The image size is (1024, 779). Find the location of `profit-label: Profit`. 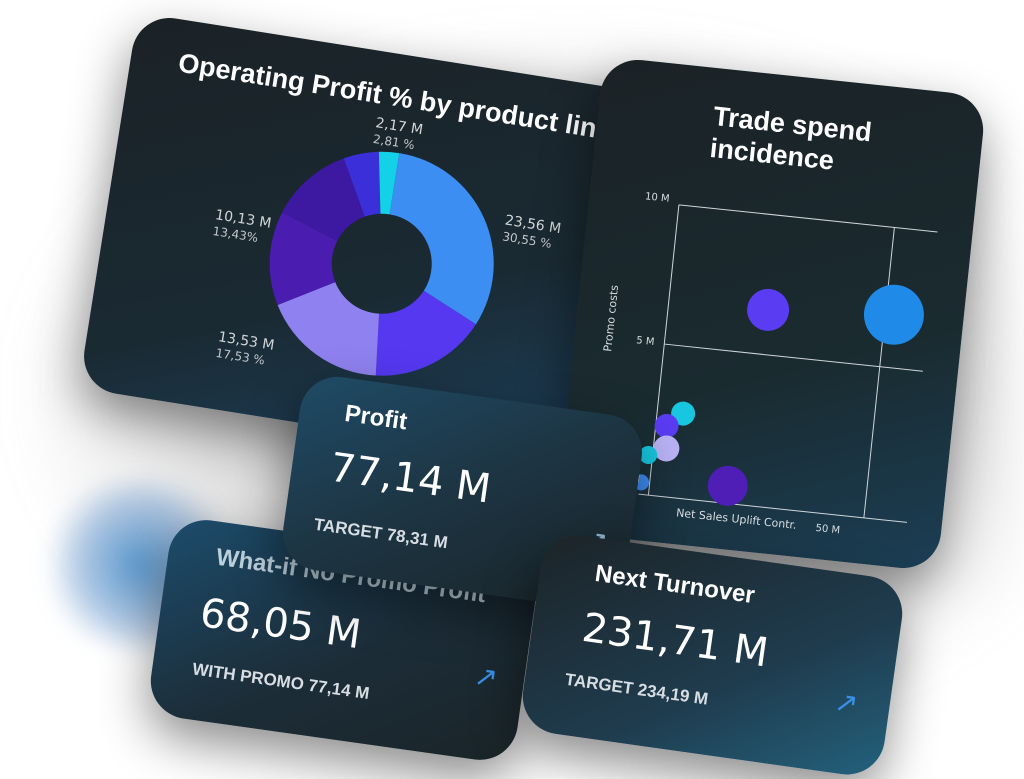

profit-label: Profit is located at coordinates (375, 417).